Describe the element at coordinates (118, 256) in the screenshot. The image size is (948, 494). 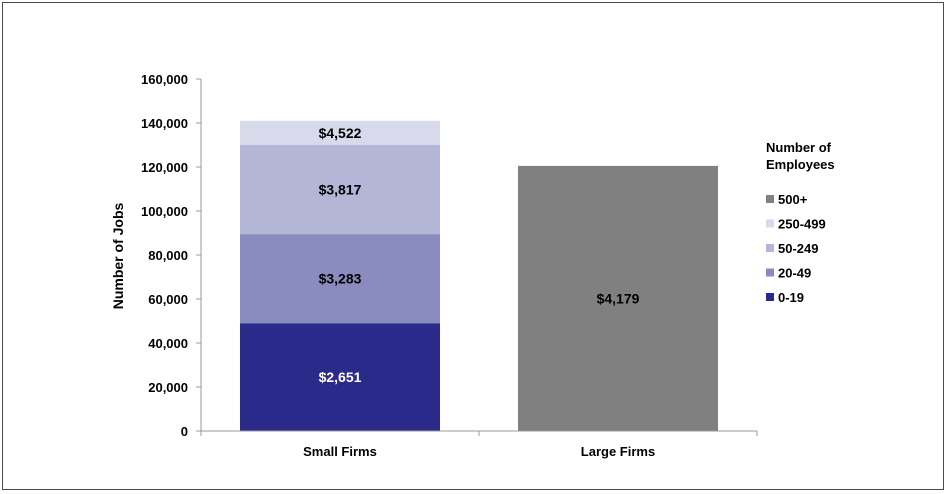
I see `y-axis-label: Number of Jobs` at that location.